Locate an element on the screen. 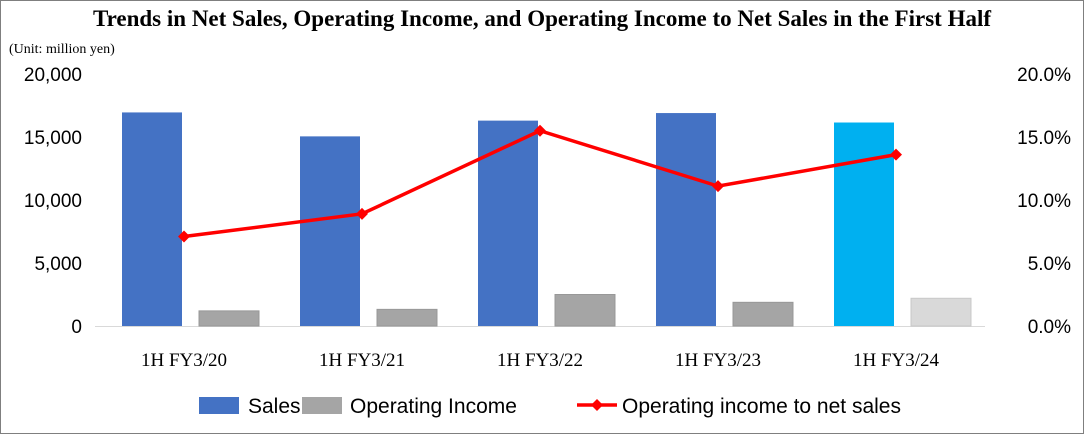  y-left-tick-label: 0 is located at coordinates (76, 327).